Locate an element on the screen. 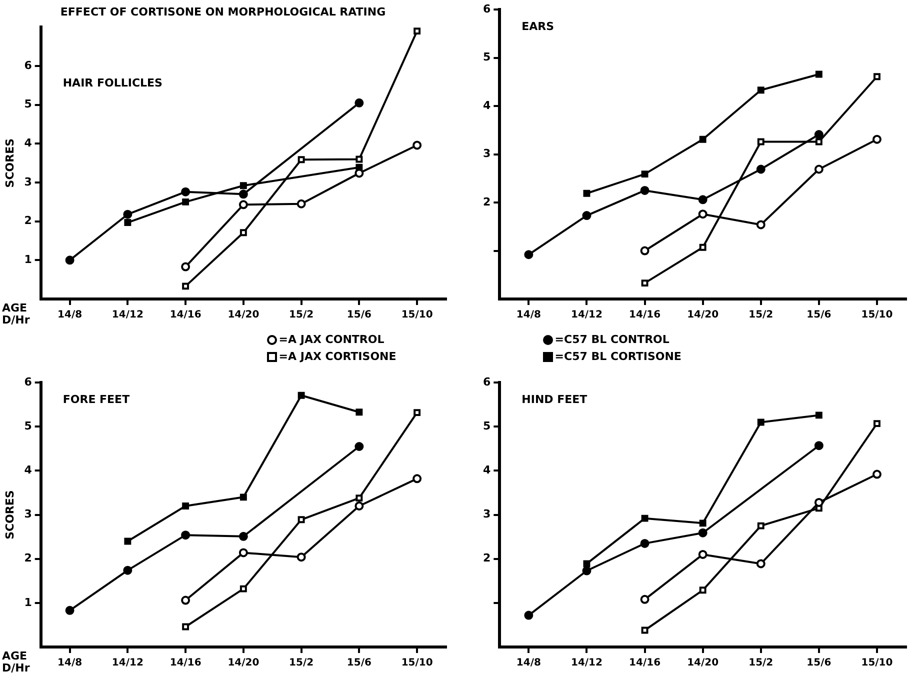 Image resolution: width=920 pixels, height=673 pixels. text: EARS is located at coordinates (538, 26).